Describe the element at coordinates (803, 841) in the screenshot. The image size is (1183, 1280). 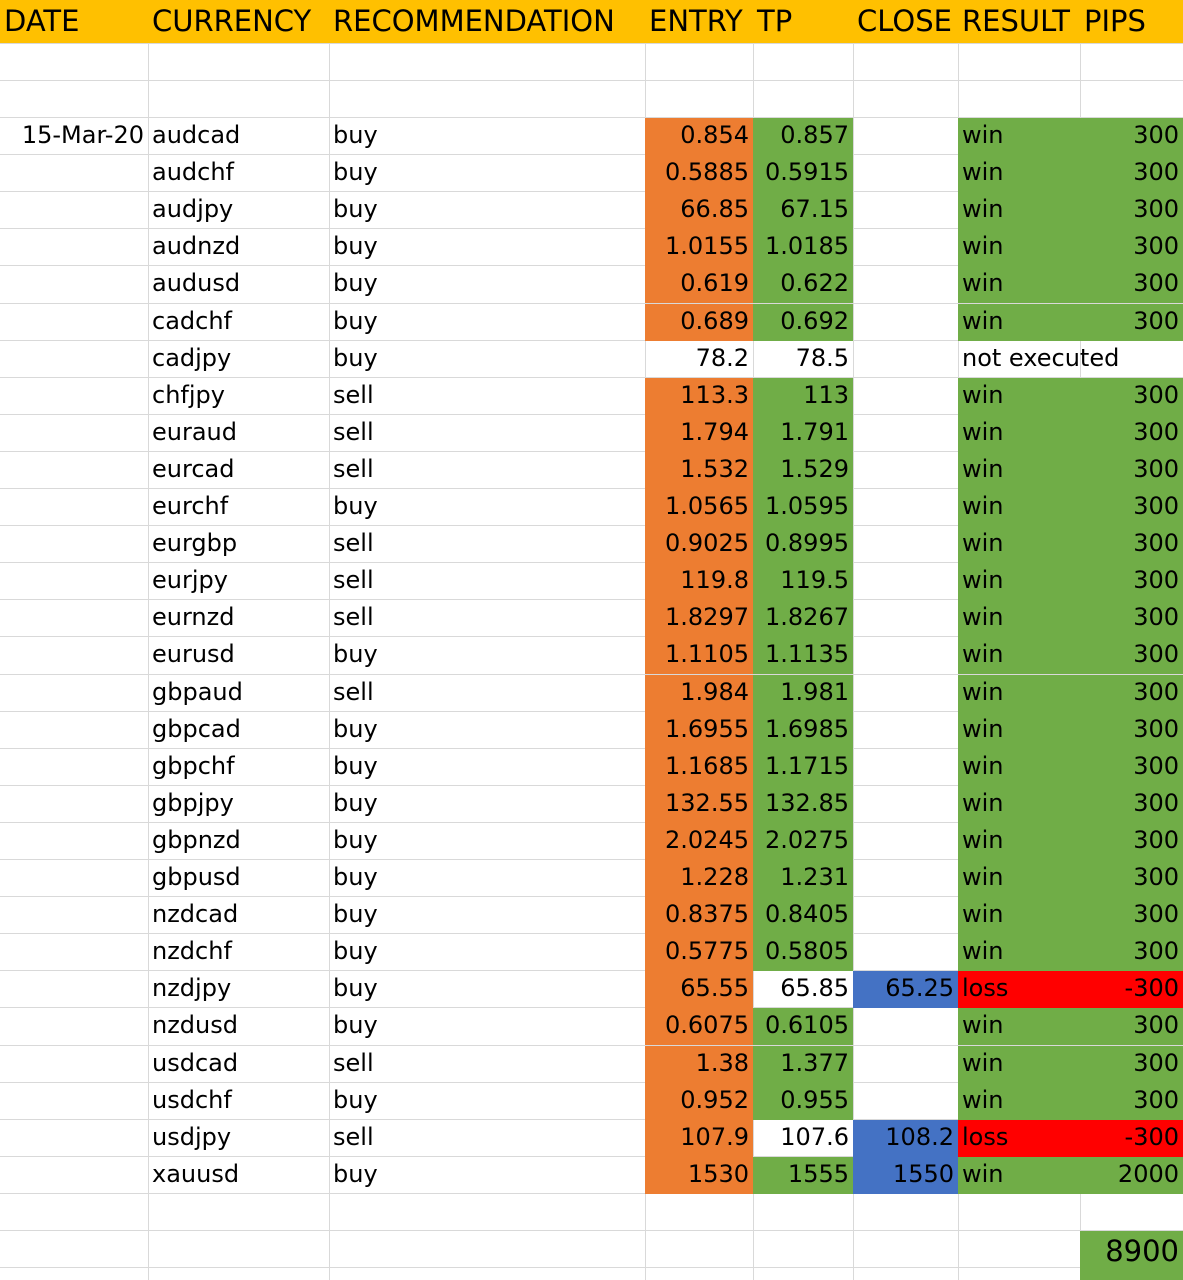
I see `tp-cell: 2.0275` at that location.